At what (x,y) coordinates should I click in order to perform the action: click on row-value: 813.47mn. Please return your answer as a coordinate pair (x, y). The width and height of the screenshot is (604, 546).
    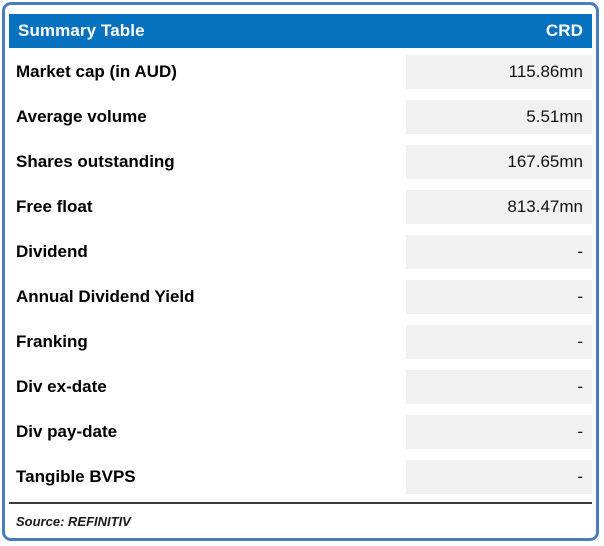
    Looking at the image, I should click on (499, 207).